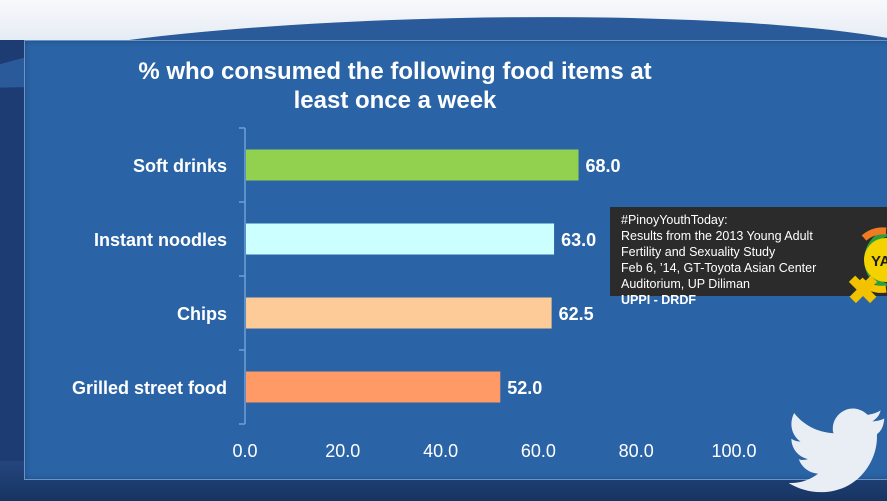 Image resolution: width=887 pixels, height=501 pixels. I want to click on category-label: Grilled street food, so click(149, 388).